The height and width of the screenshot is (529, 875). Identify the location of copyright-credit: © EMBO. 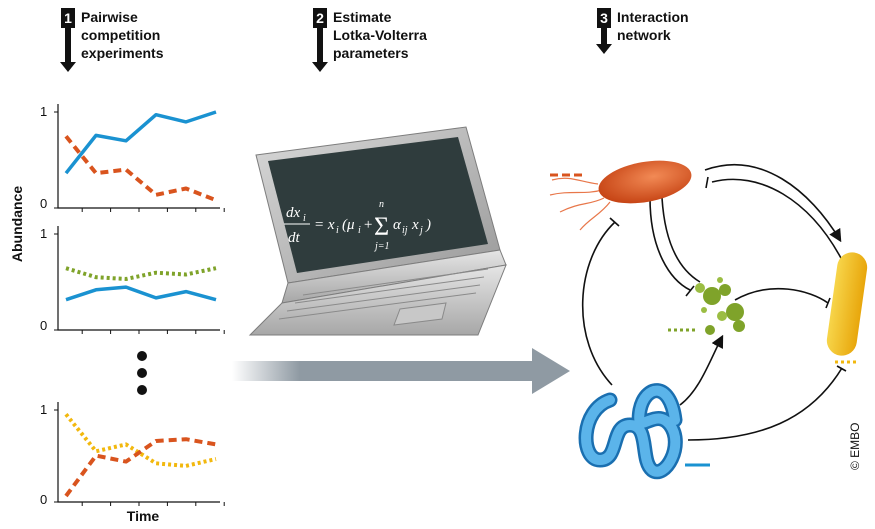
(855, 446).